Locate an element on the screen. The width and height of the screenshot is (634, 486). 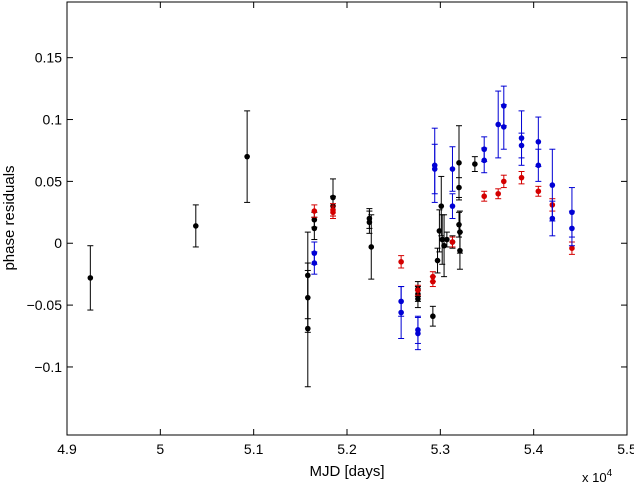
x-axis-multiplier-exponent: 4 is located at coordinates (610, 473).